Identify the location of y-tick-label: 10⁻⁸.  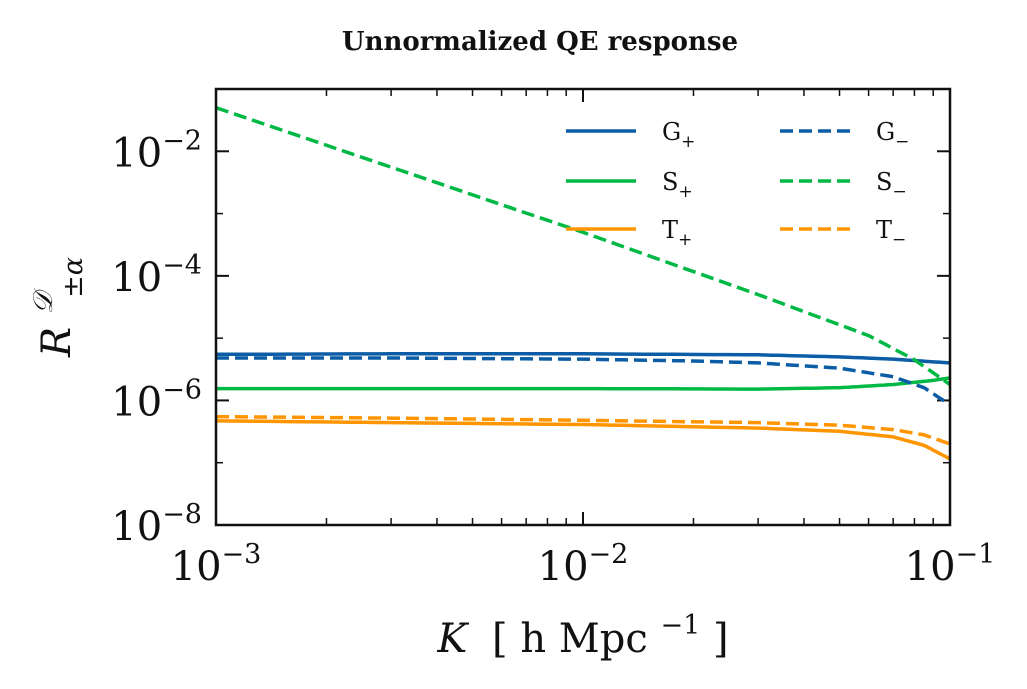
(156, 524).